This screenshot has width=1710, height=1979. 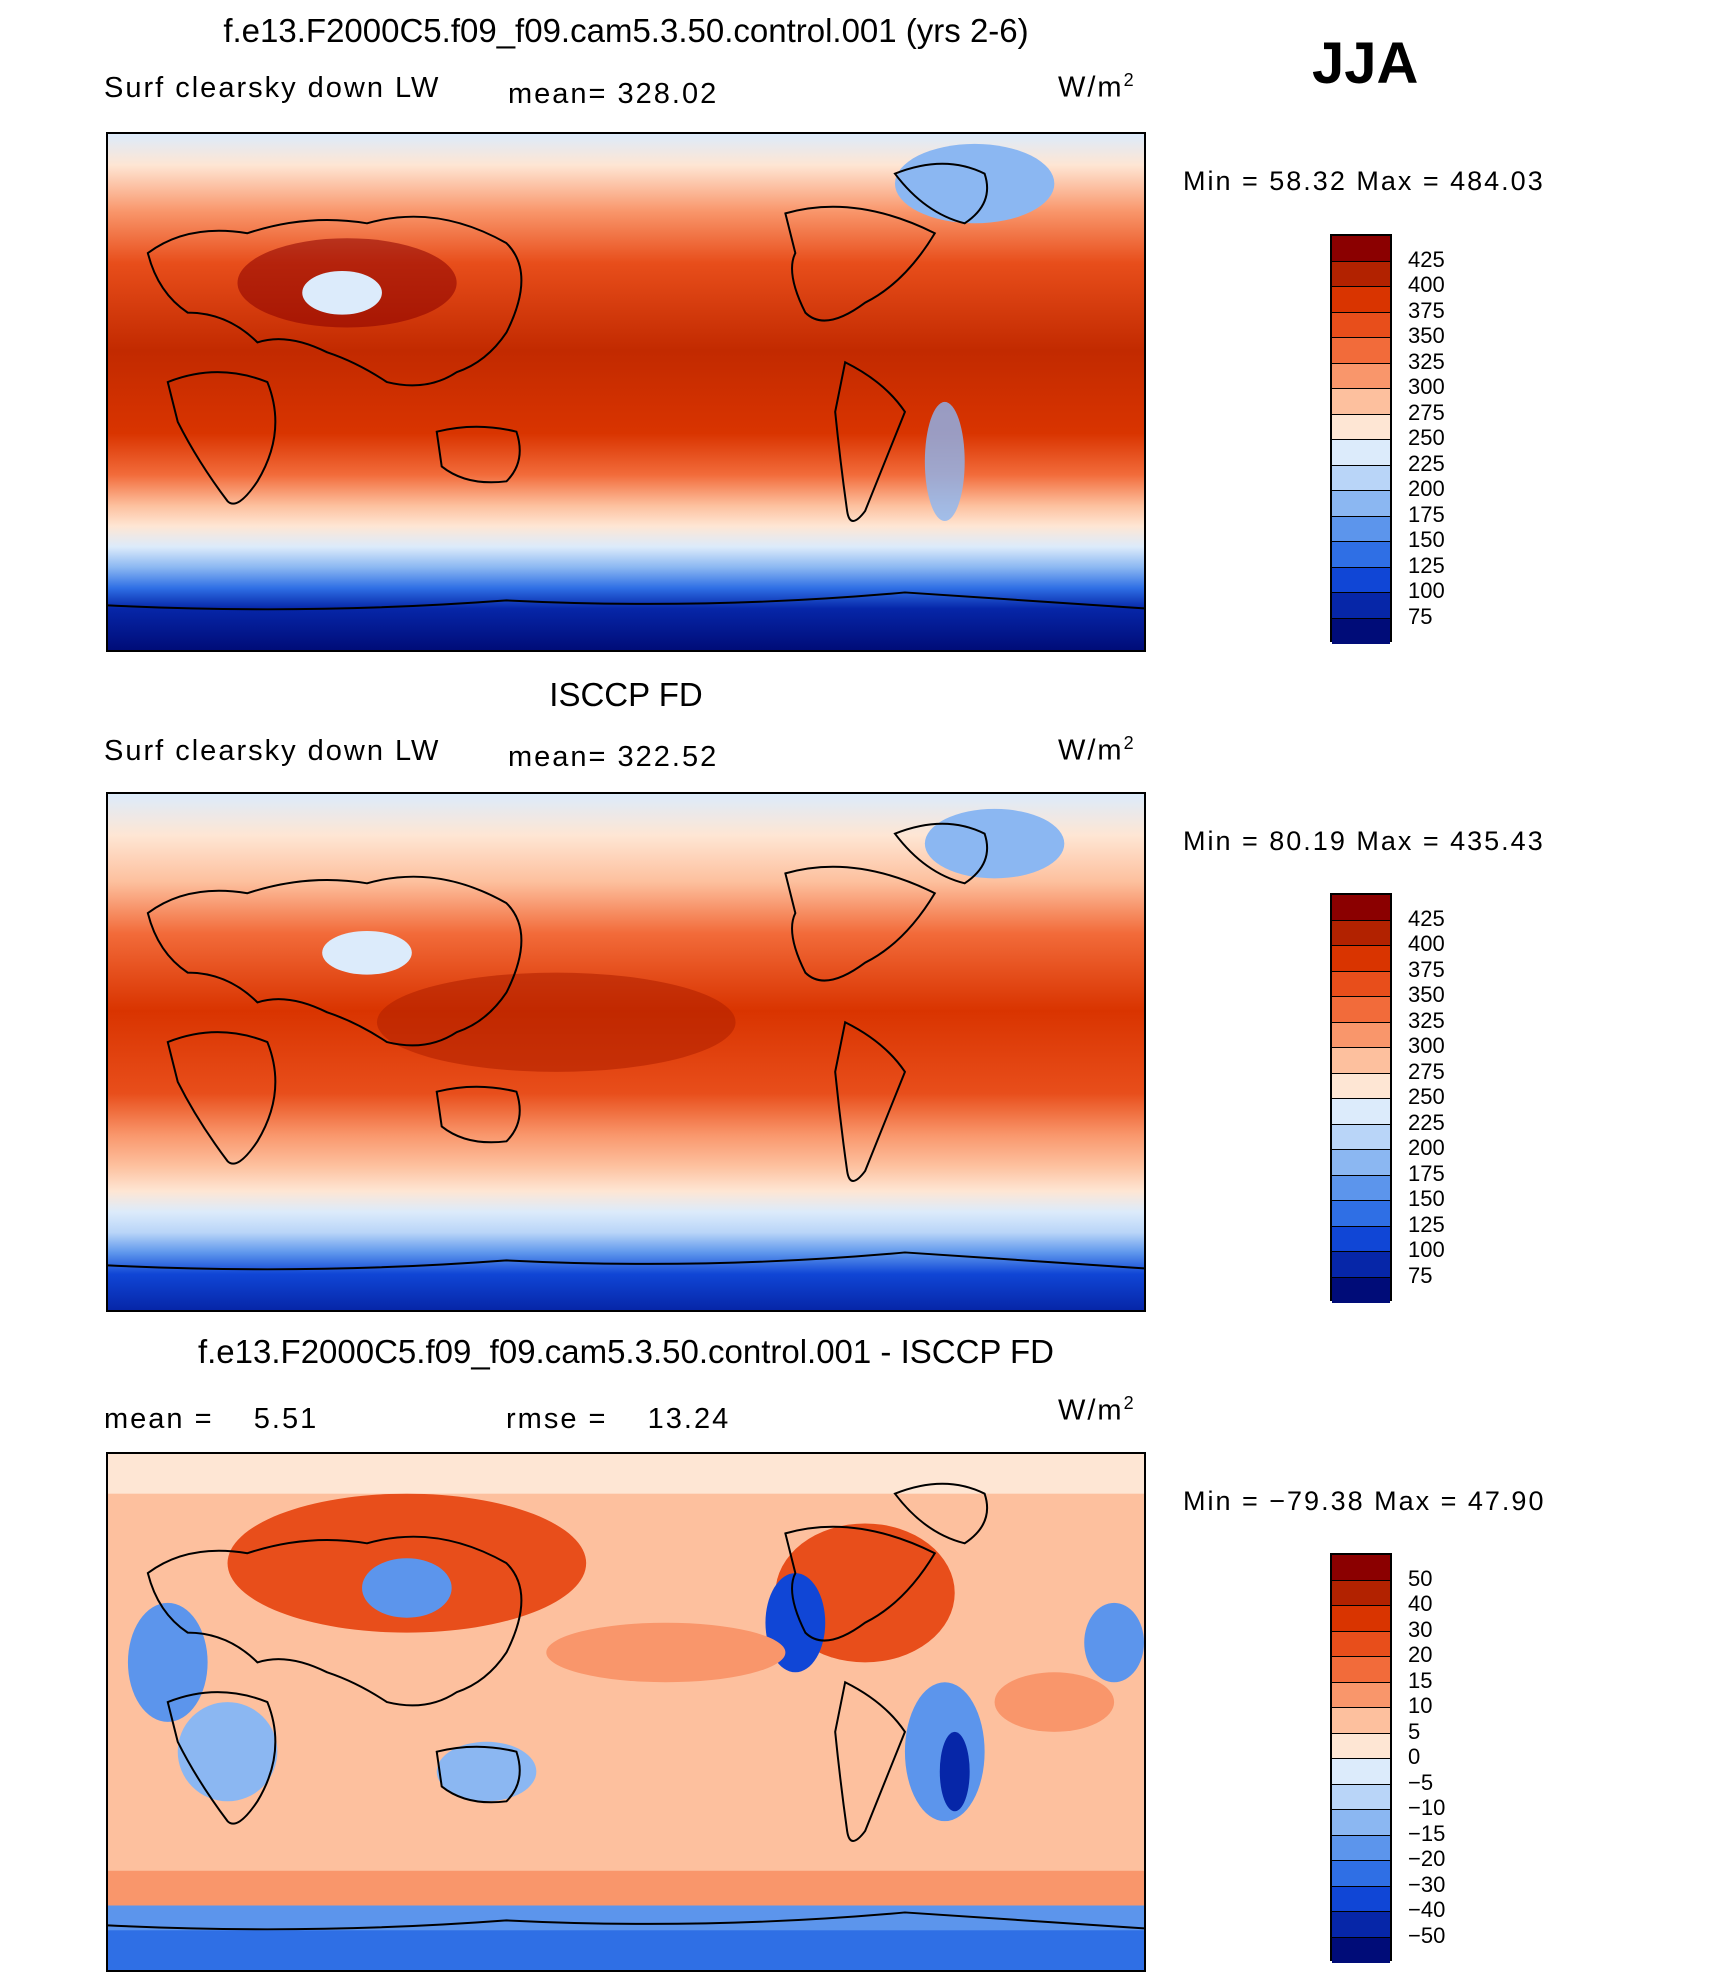 I want to click on colorbar-tick-label: 5, so click(x=1414, y=1731).